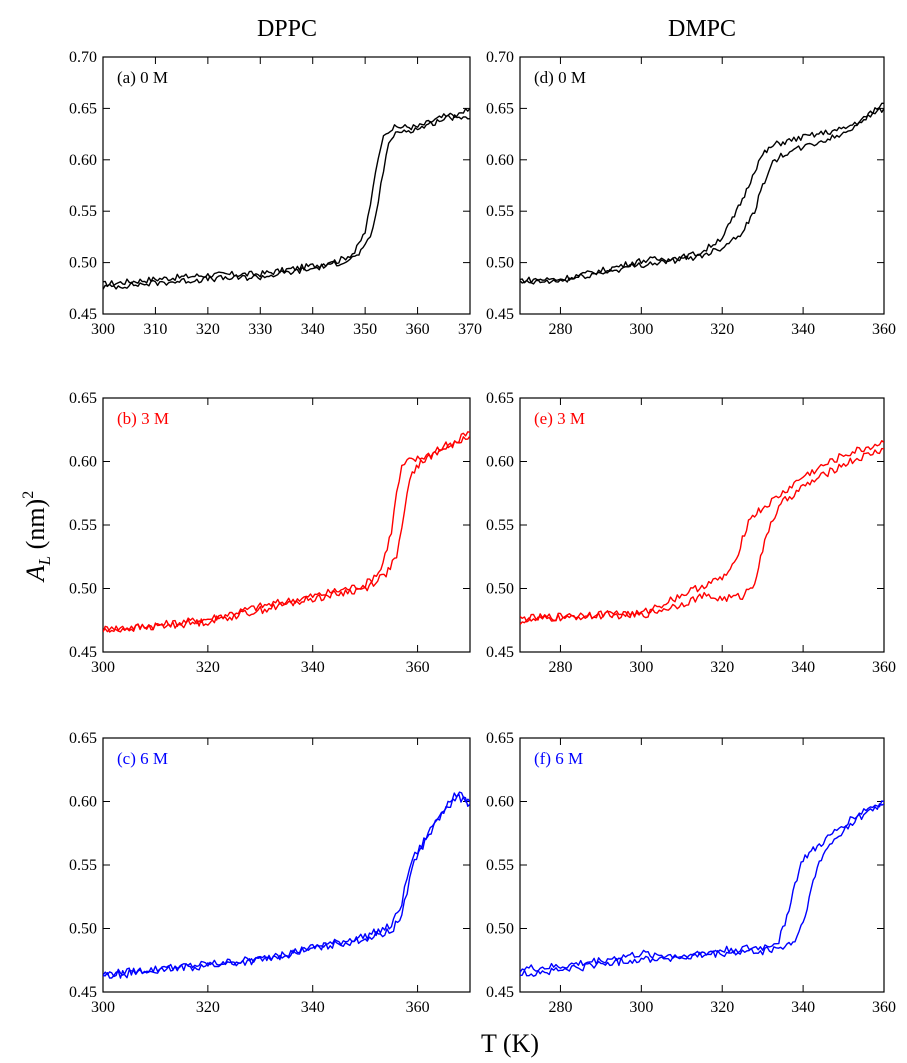 Image resolution: width=907 pixels, height=1063 pixels. I want to click on x-tick-label: 310, so click(155, 329).